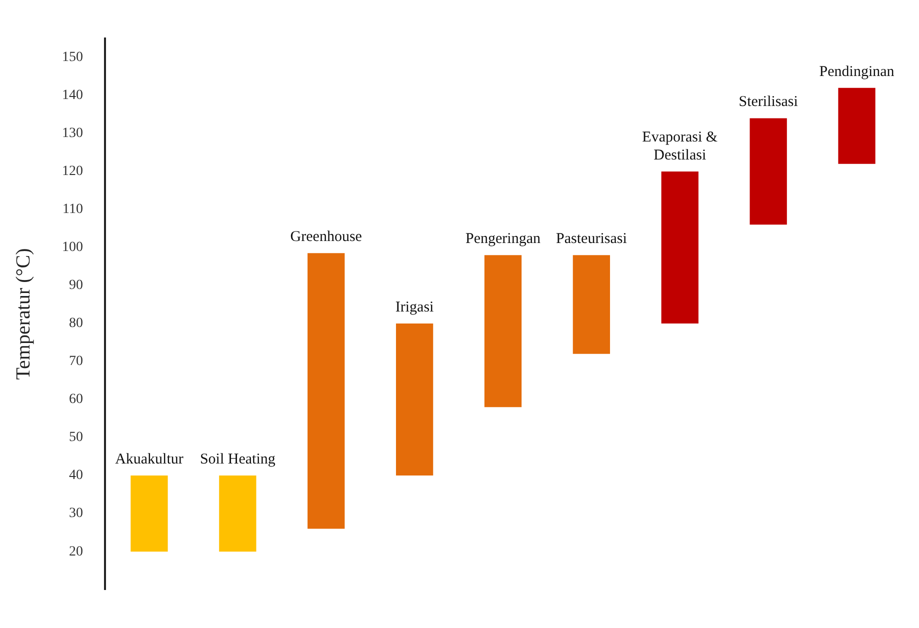 This screenshot has height=628, width=919. I want to click on x-tick-label: Pendinginan, so click(857, 72).